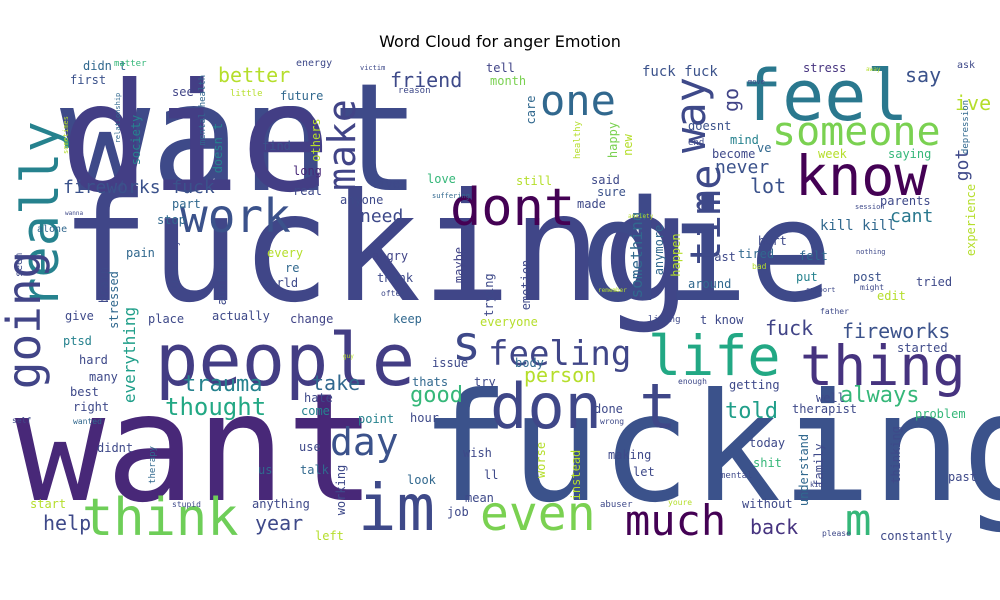 The height and width of the screenshot is (600, 1000). I want to click on word-m: m, so click(858, 520).